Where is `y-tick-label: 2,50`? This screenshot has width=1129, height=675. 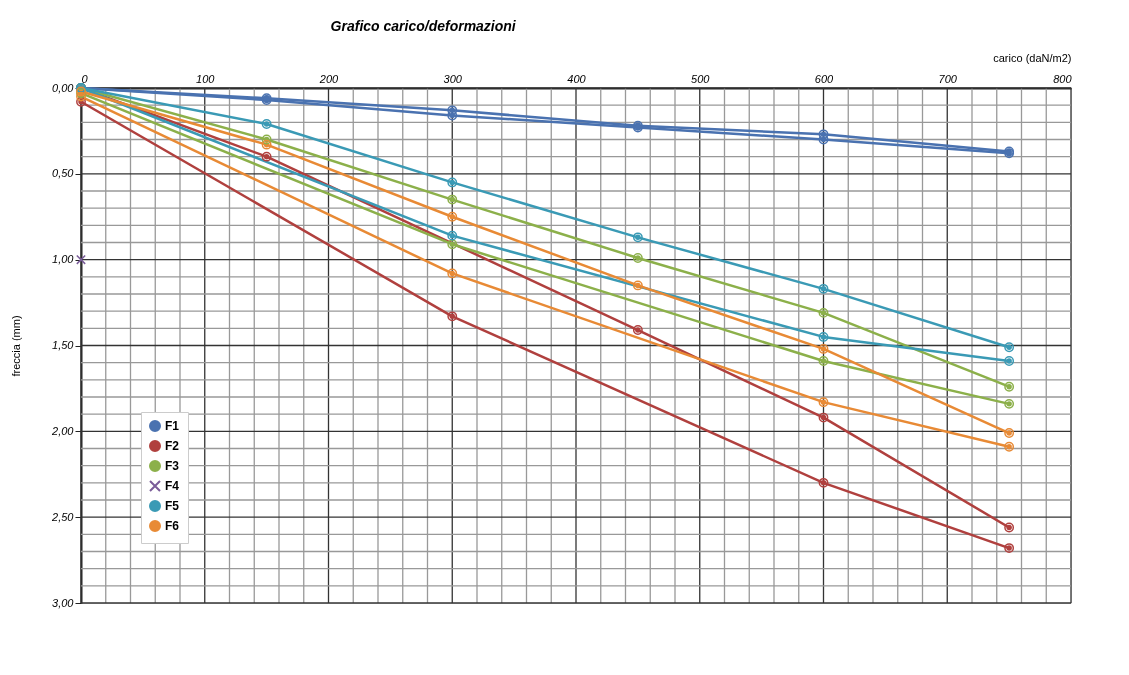
y-tick-label: 2,50 is located at coordinates (63, 516).